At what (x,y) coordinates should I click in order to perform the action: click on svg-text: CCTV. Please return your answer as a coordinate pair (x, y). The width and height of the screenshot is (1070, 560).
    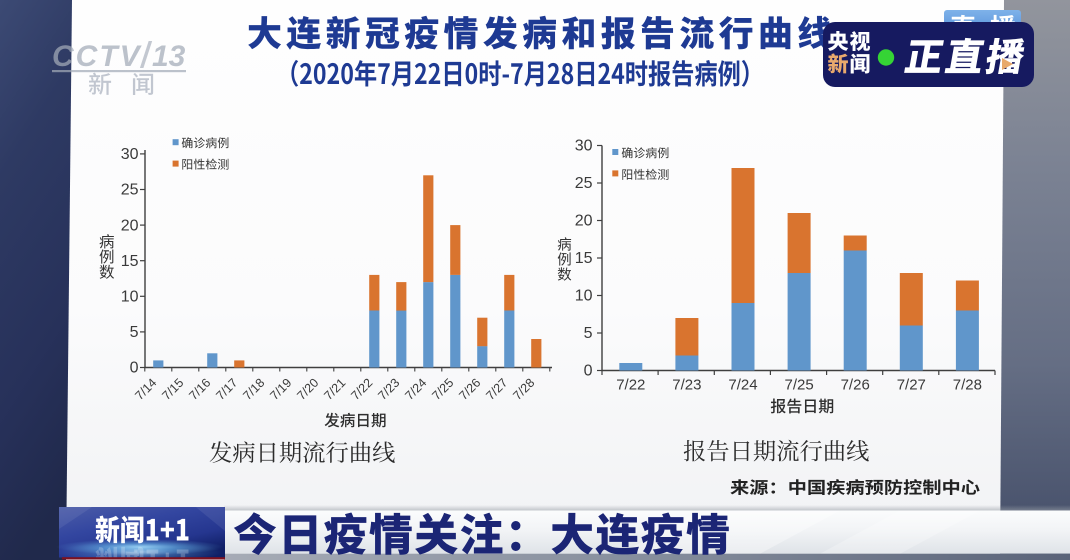
    Looking at the image, I should click on (97, 56).